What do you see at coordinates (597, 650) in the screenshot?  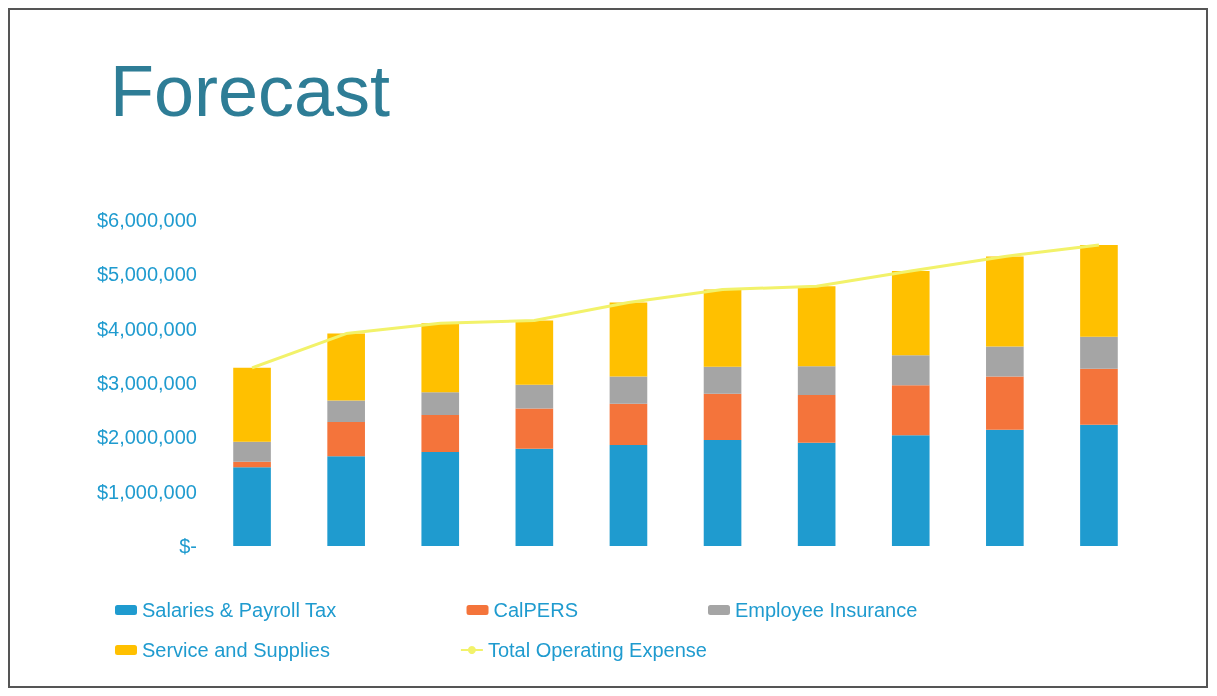 I see `legend-label: Total Operating Expense` at bounding box center [597, 650].